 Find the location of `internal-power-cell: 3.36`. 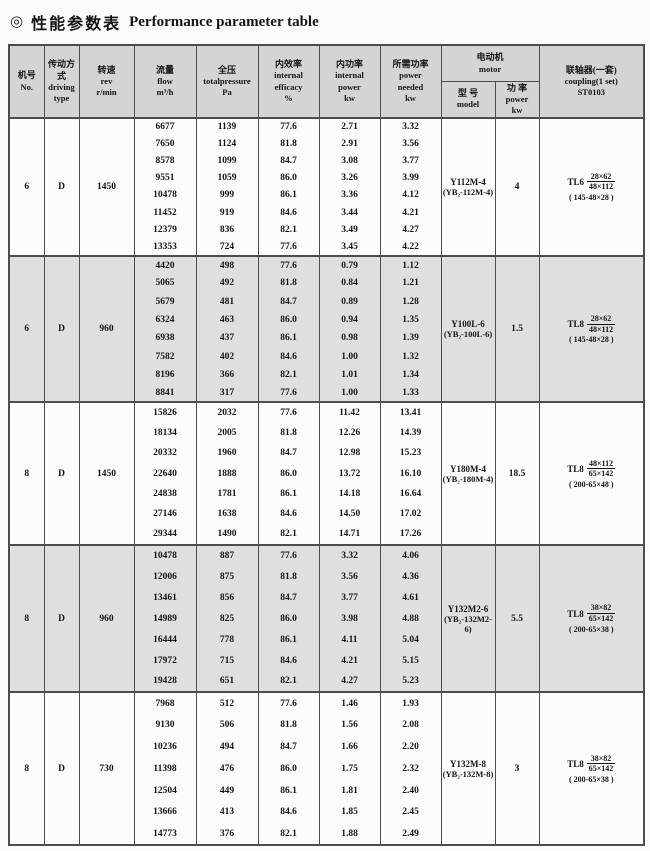

internal-power-cell: 3.36 is located at coordinates (349, 195).